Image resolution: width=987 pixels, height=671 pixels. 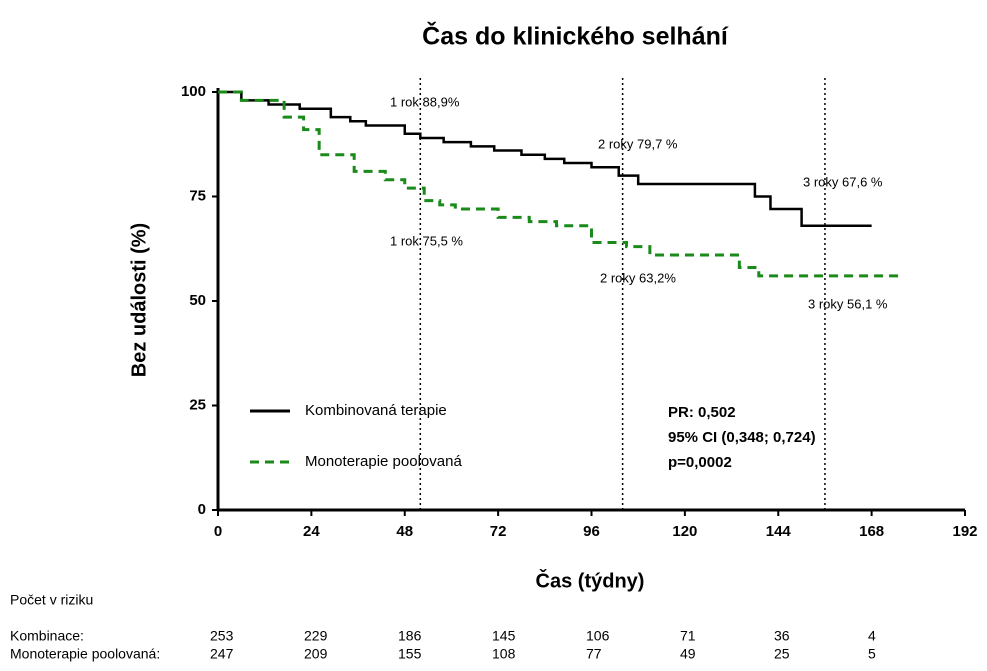 What do you see at coordinates (545, 159) in the screenshot?
I see `km-curve` at bounding box center [545, 159].